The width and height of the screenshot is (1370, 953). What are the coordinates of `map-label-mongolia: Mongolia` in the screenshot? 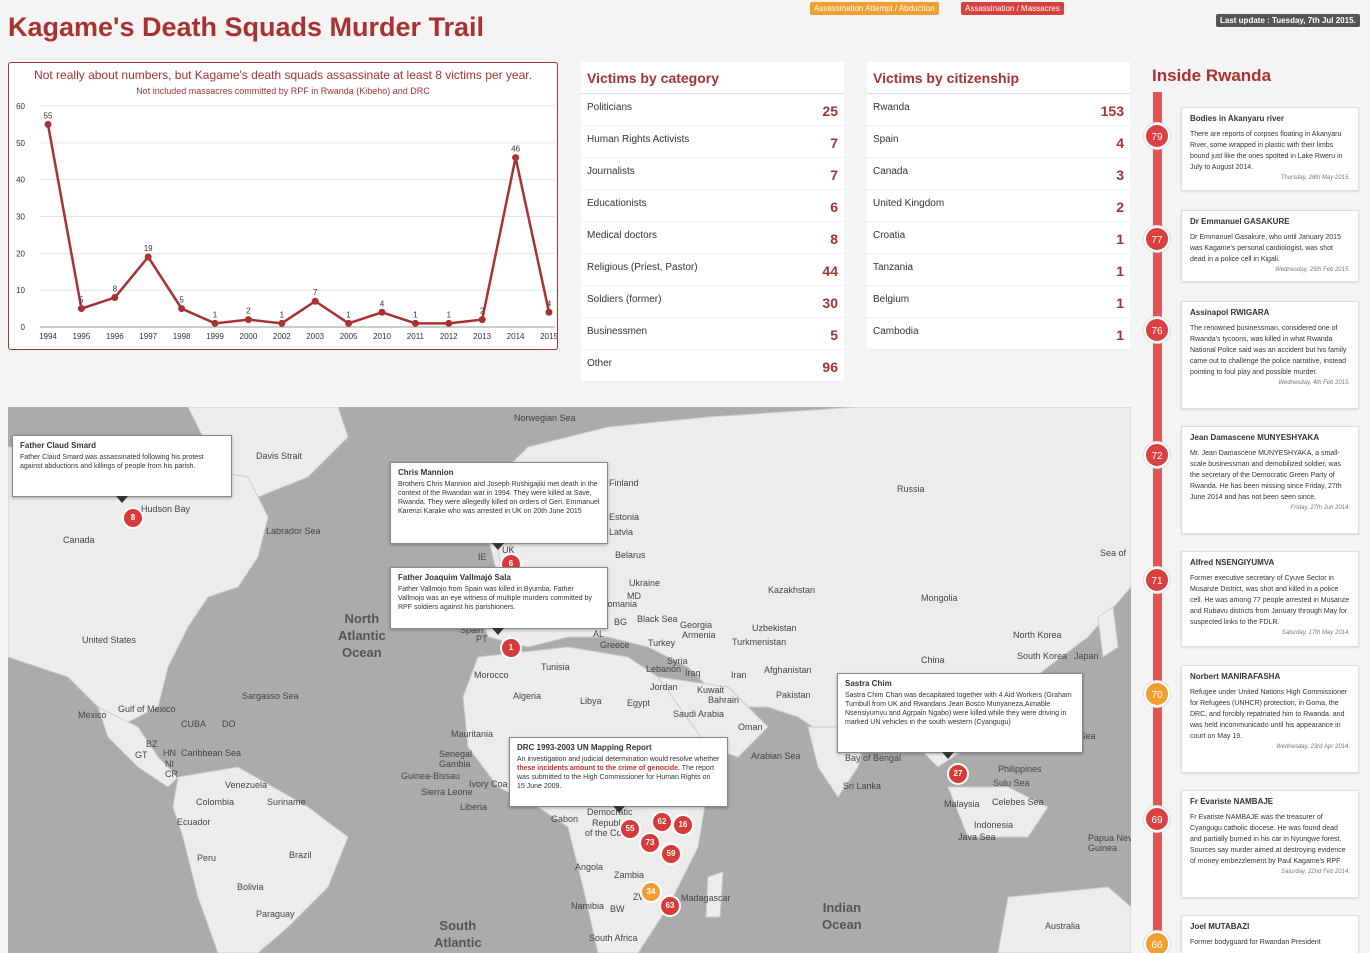 It's located at (939, 598).